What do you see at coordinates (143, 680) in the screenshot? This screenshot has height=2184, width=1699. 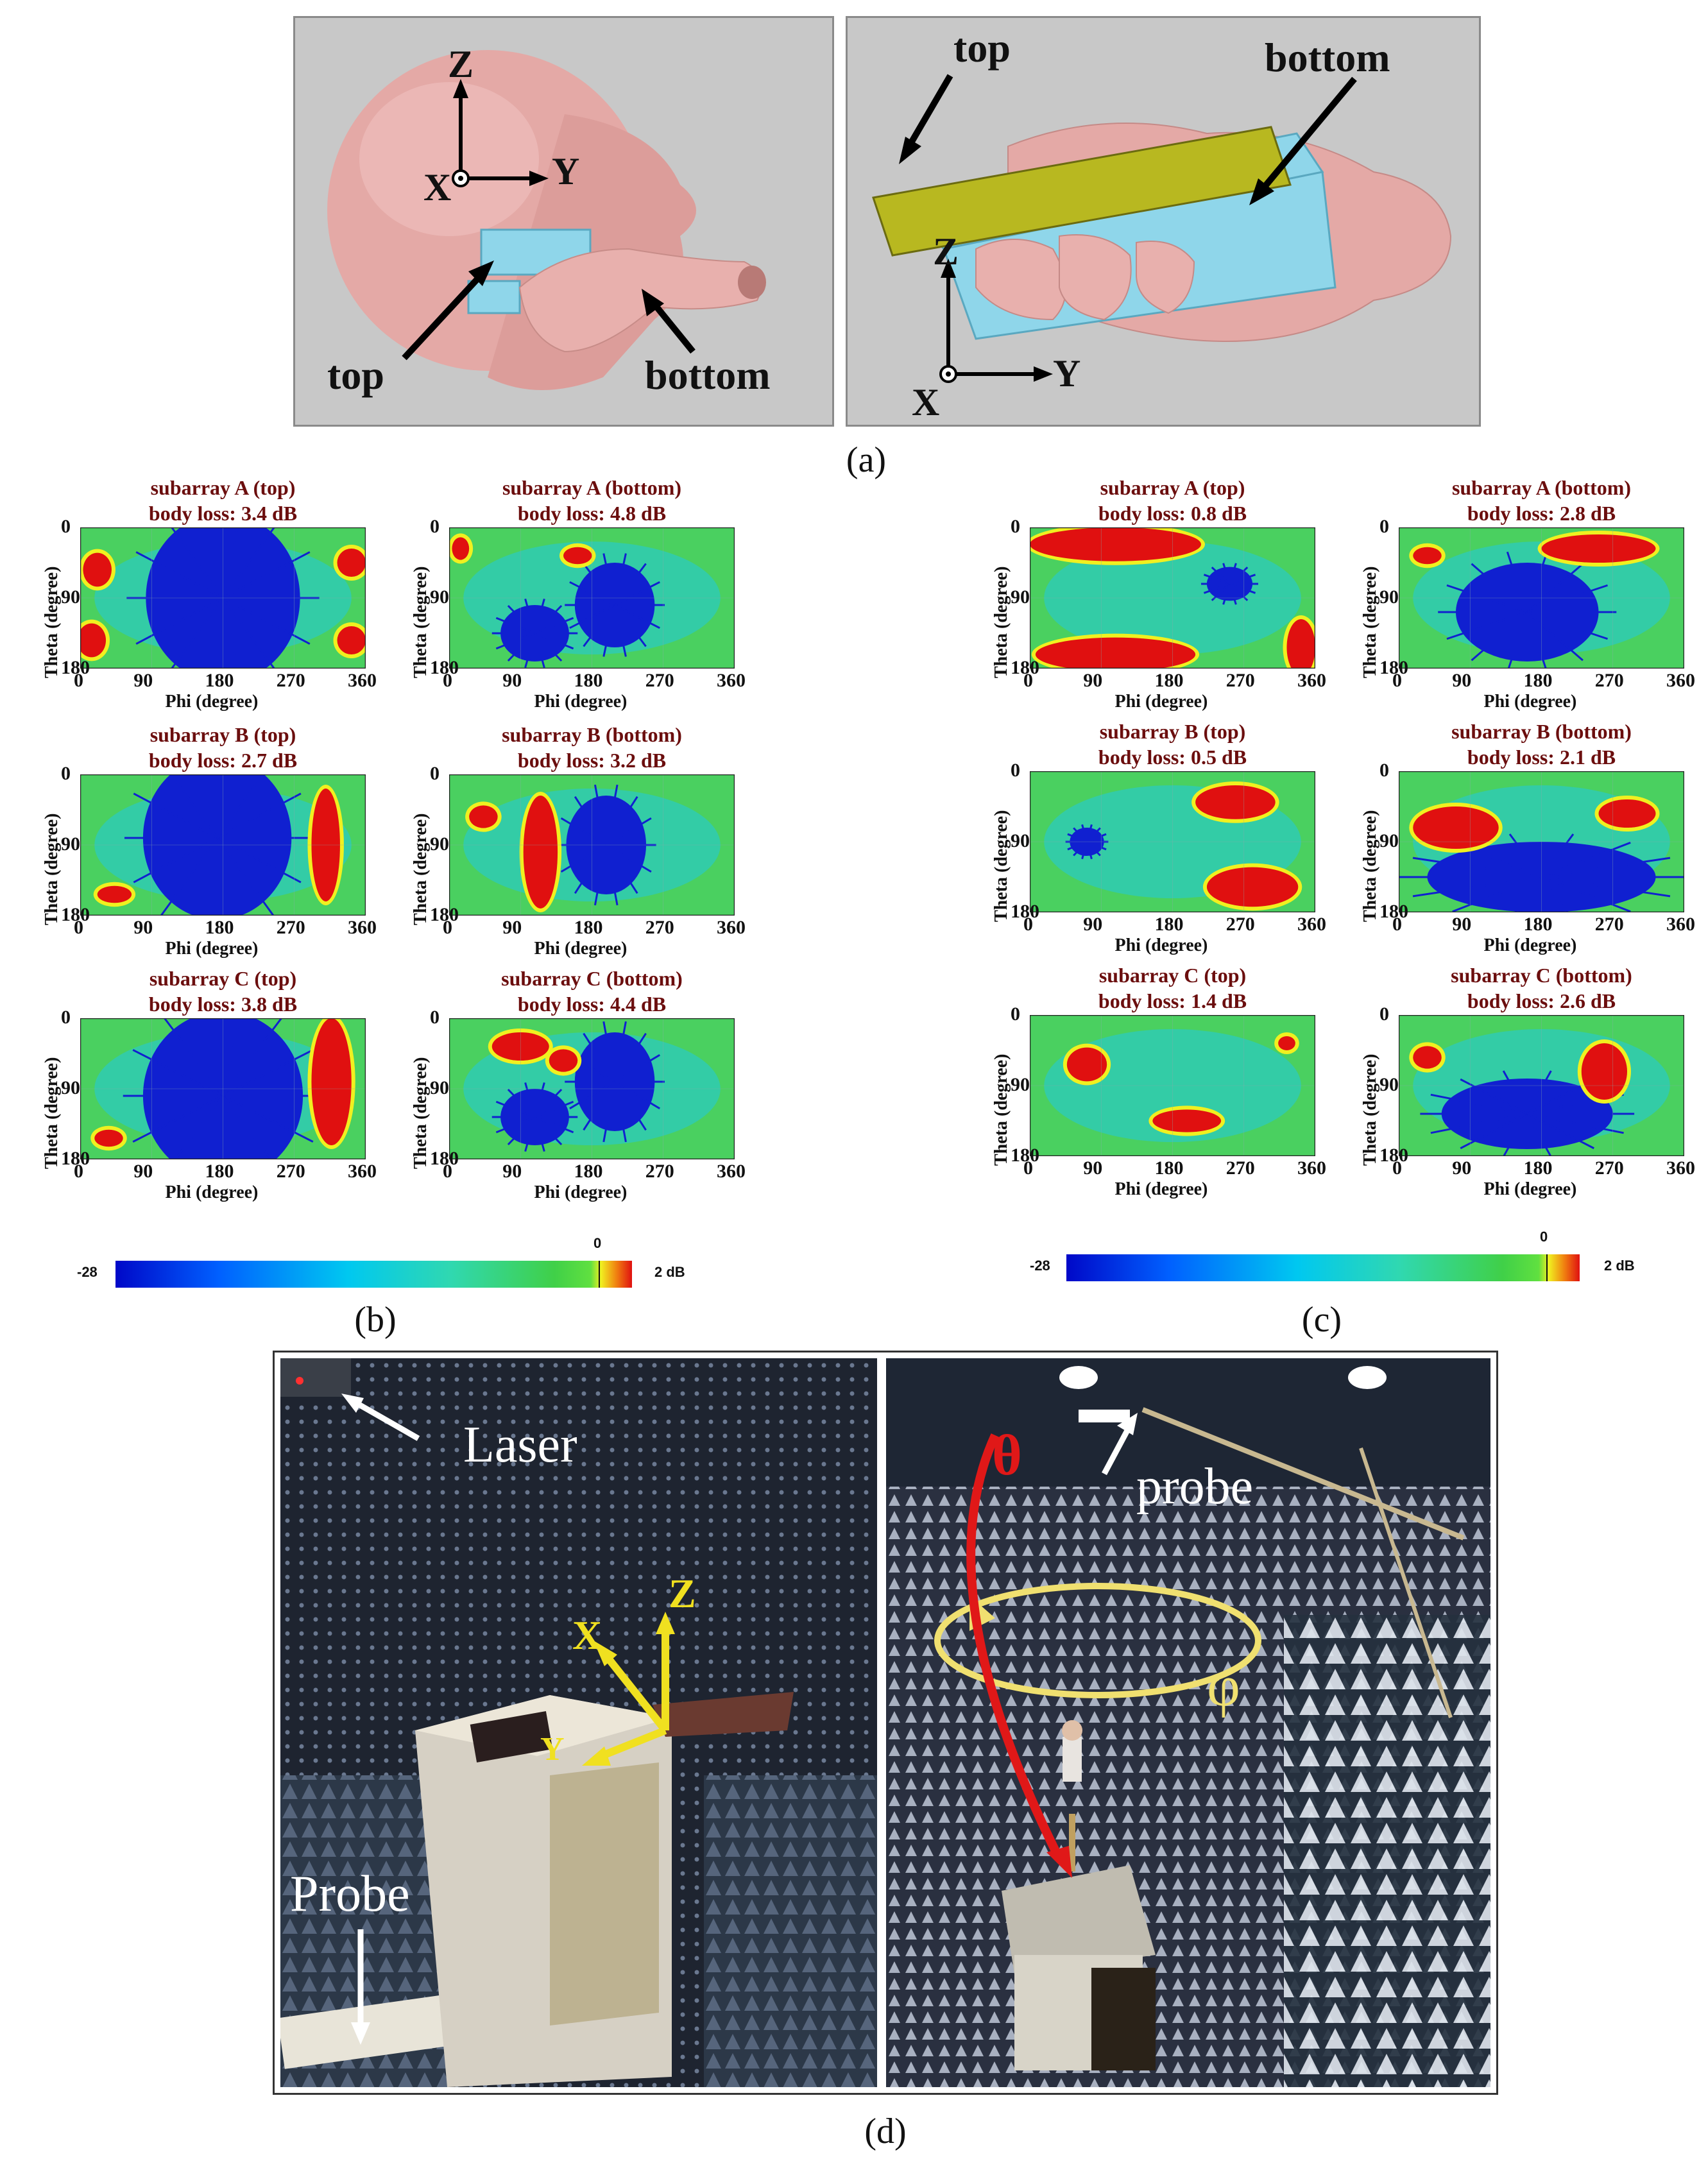 I see `panel-b-plot-1-xtick-90: 90` at bounding box center [143, 680].